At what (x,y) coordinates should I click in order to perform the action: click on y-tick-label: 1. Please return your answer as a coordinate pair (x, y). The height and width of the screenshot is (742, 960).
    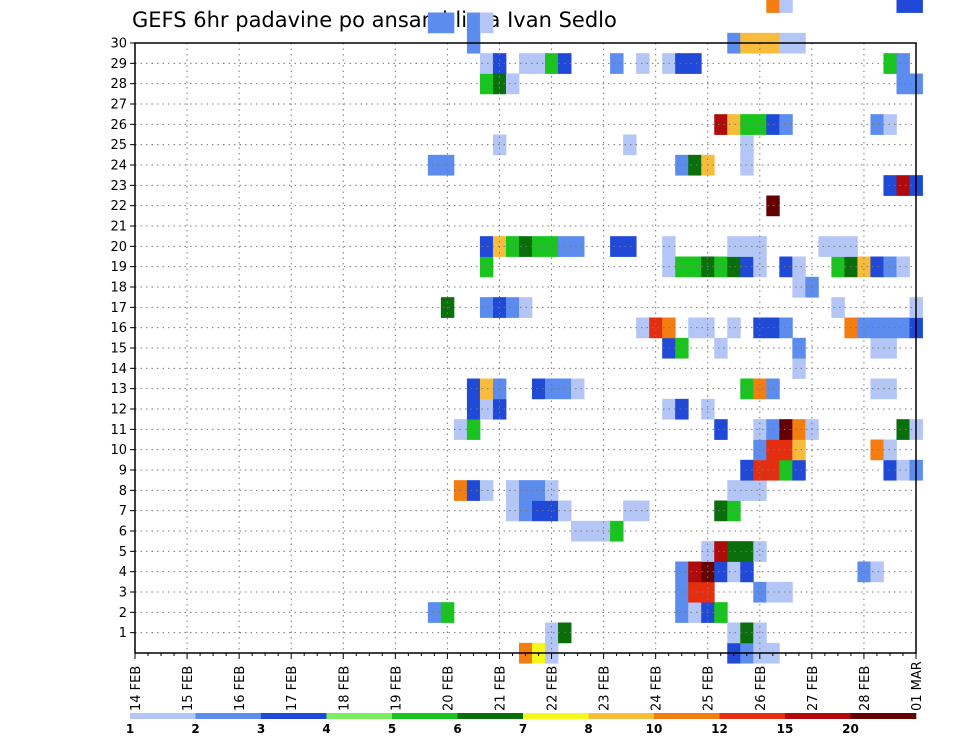
    Looking at the image, I should click on (123, 633).